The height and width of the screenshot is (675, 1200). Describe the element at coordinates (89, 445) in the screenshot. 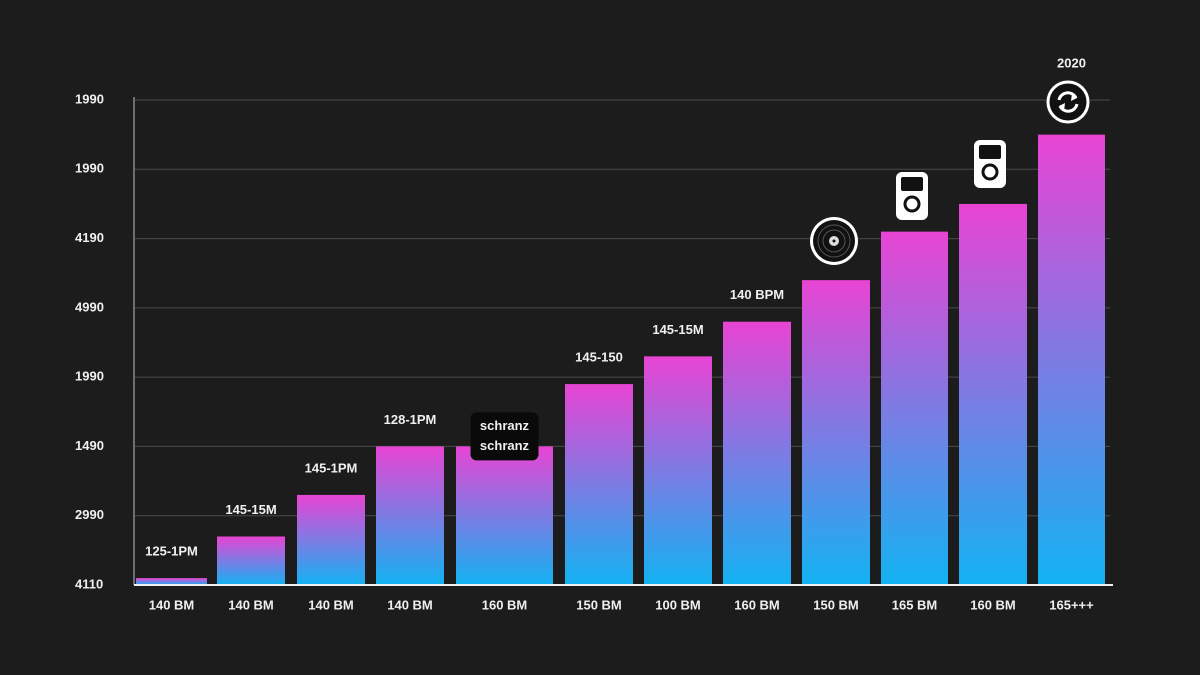

I see `y-tick-label: 1490` at that location.